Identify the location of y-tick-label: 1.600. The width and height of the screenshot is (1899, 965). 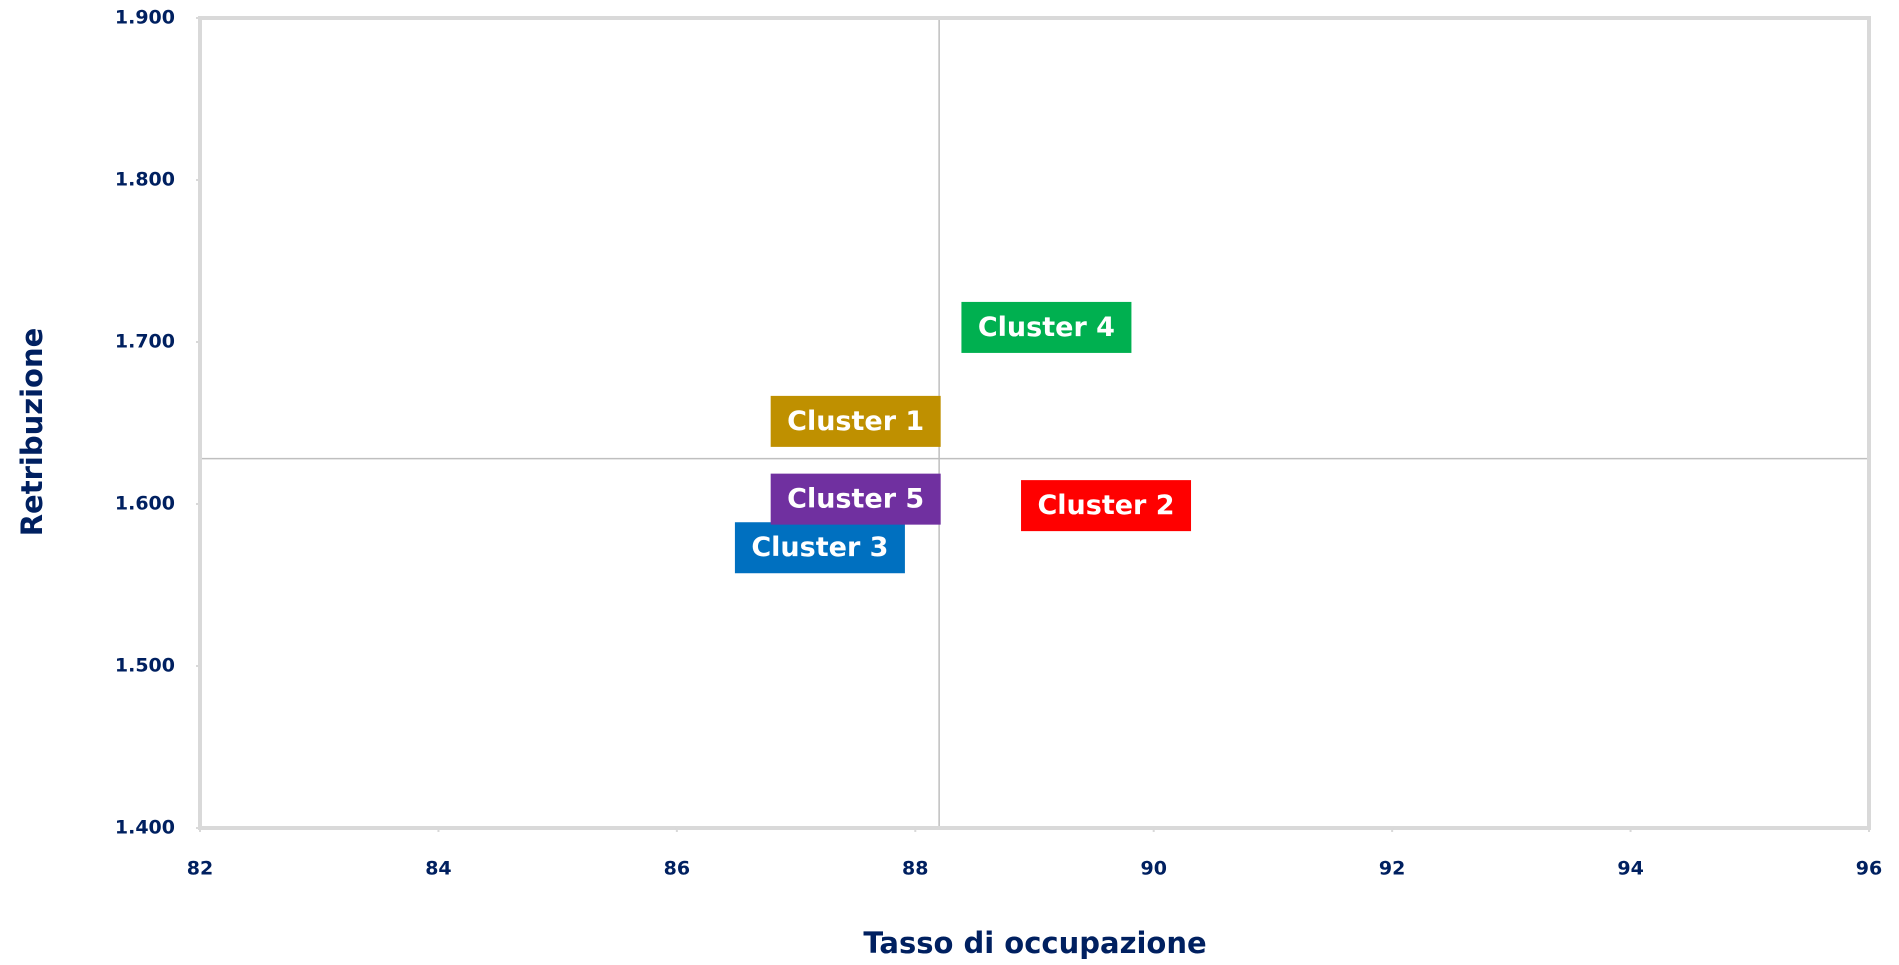
(145, 504).